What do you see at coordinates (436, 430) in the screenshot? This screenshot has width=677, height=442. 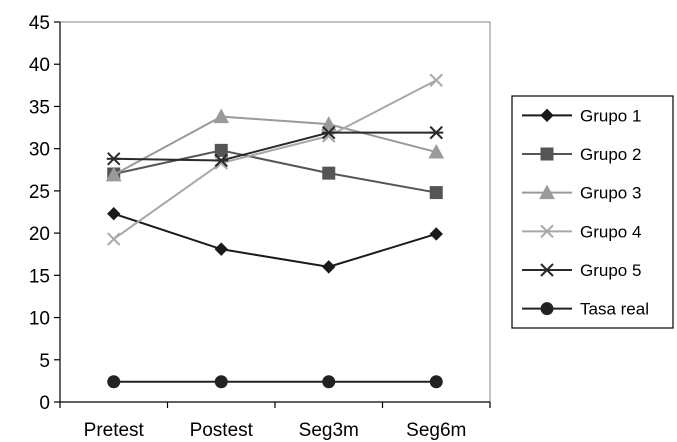 I see `x-tick-label: Seg6m` at bounding box center [436, 430].